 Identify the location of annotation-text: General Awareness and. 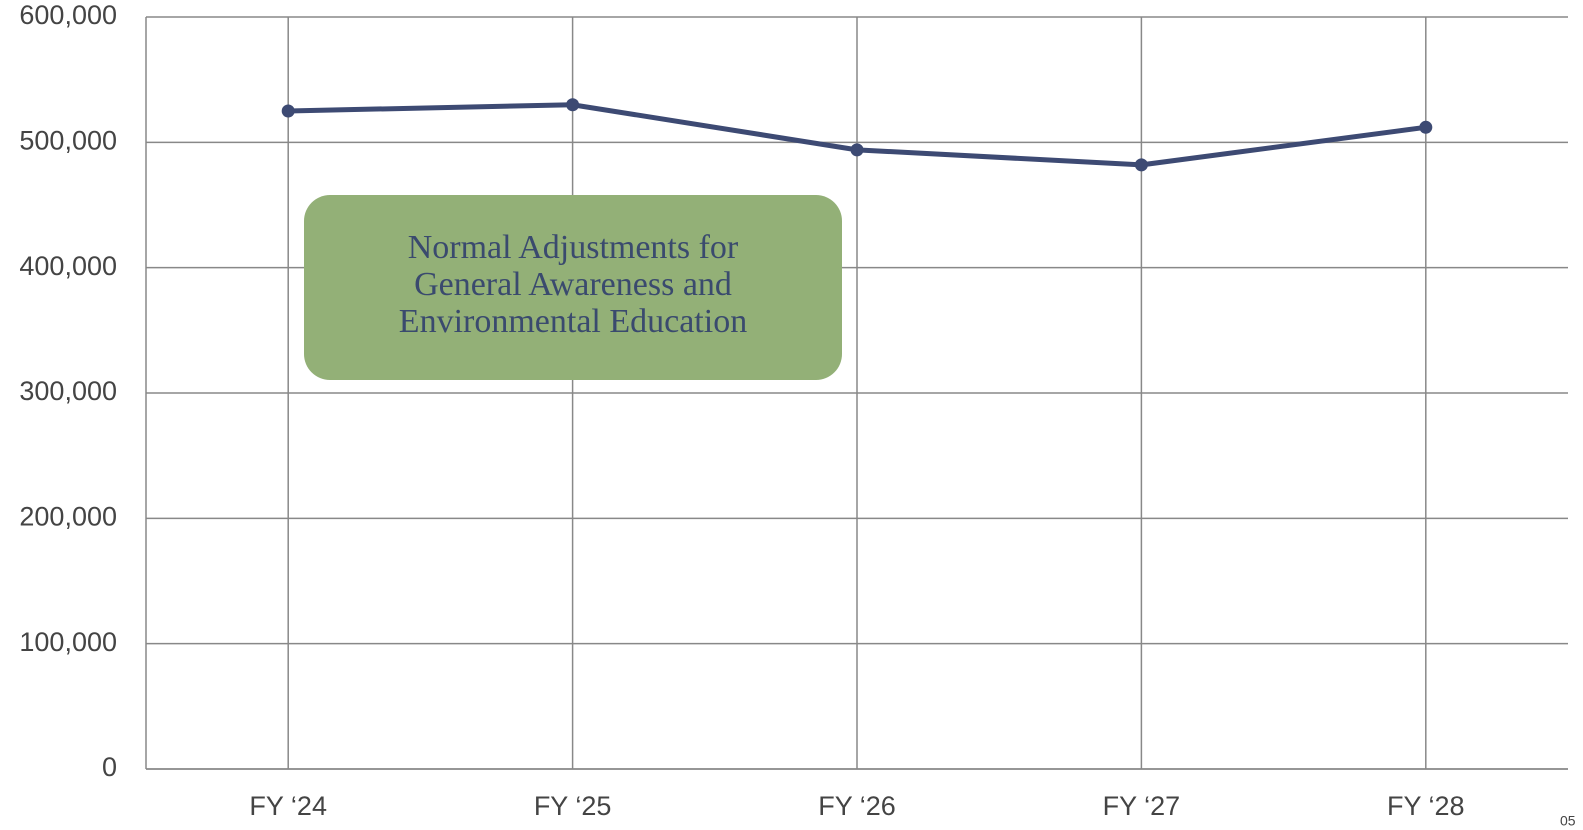
(573, 284).